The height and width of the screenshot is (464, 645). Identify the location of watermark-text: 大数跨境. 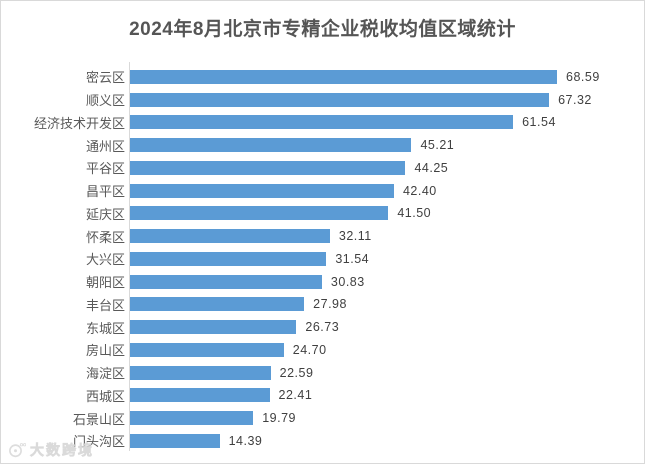
(62, 450).